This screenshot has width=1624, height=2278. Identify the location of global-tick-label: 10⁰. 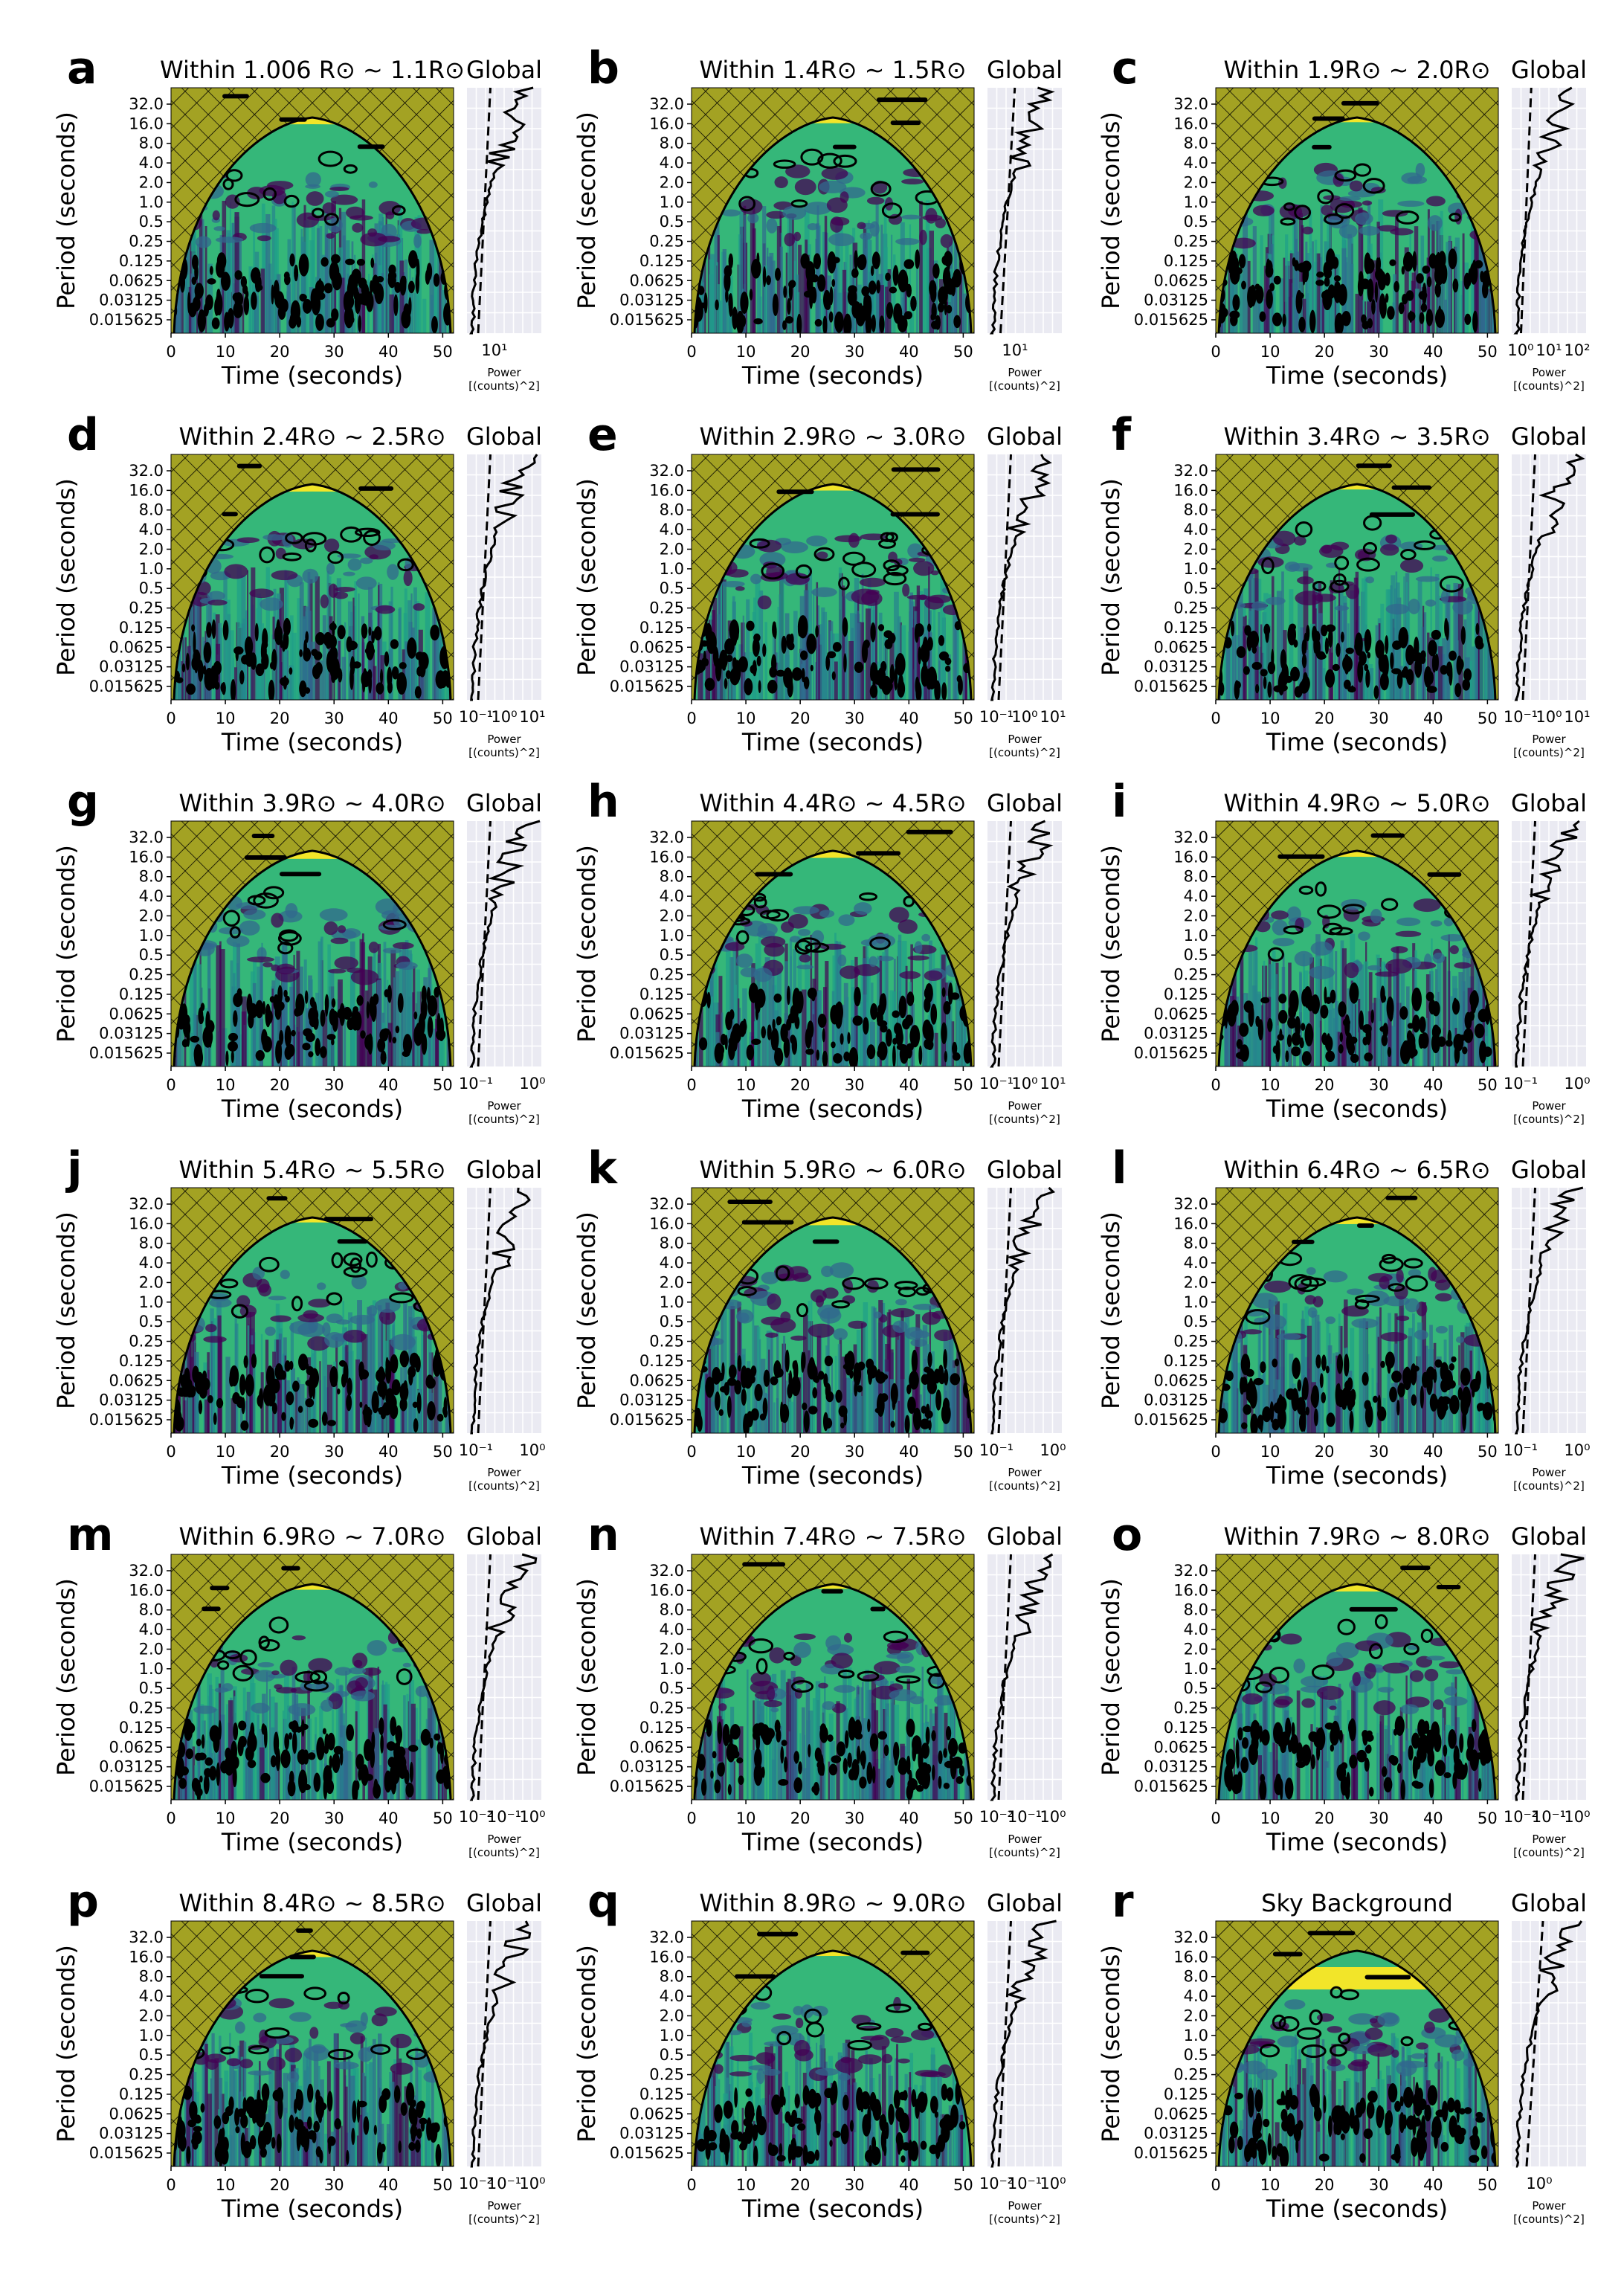
(1520, 350).